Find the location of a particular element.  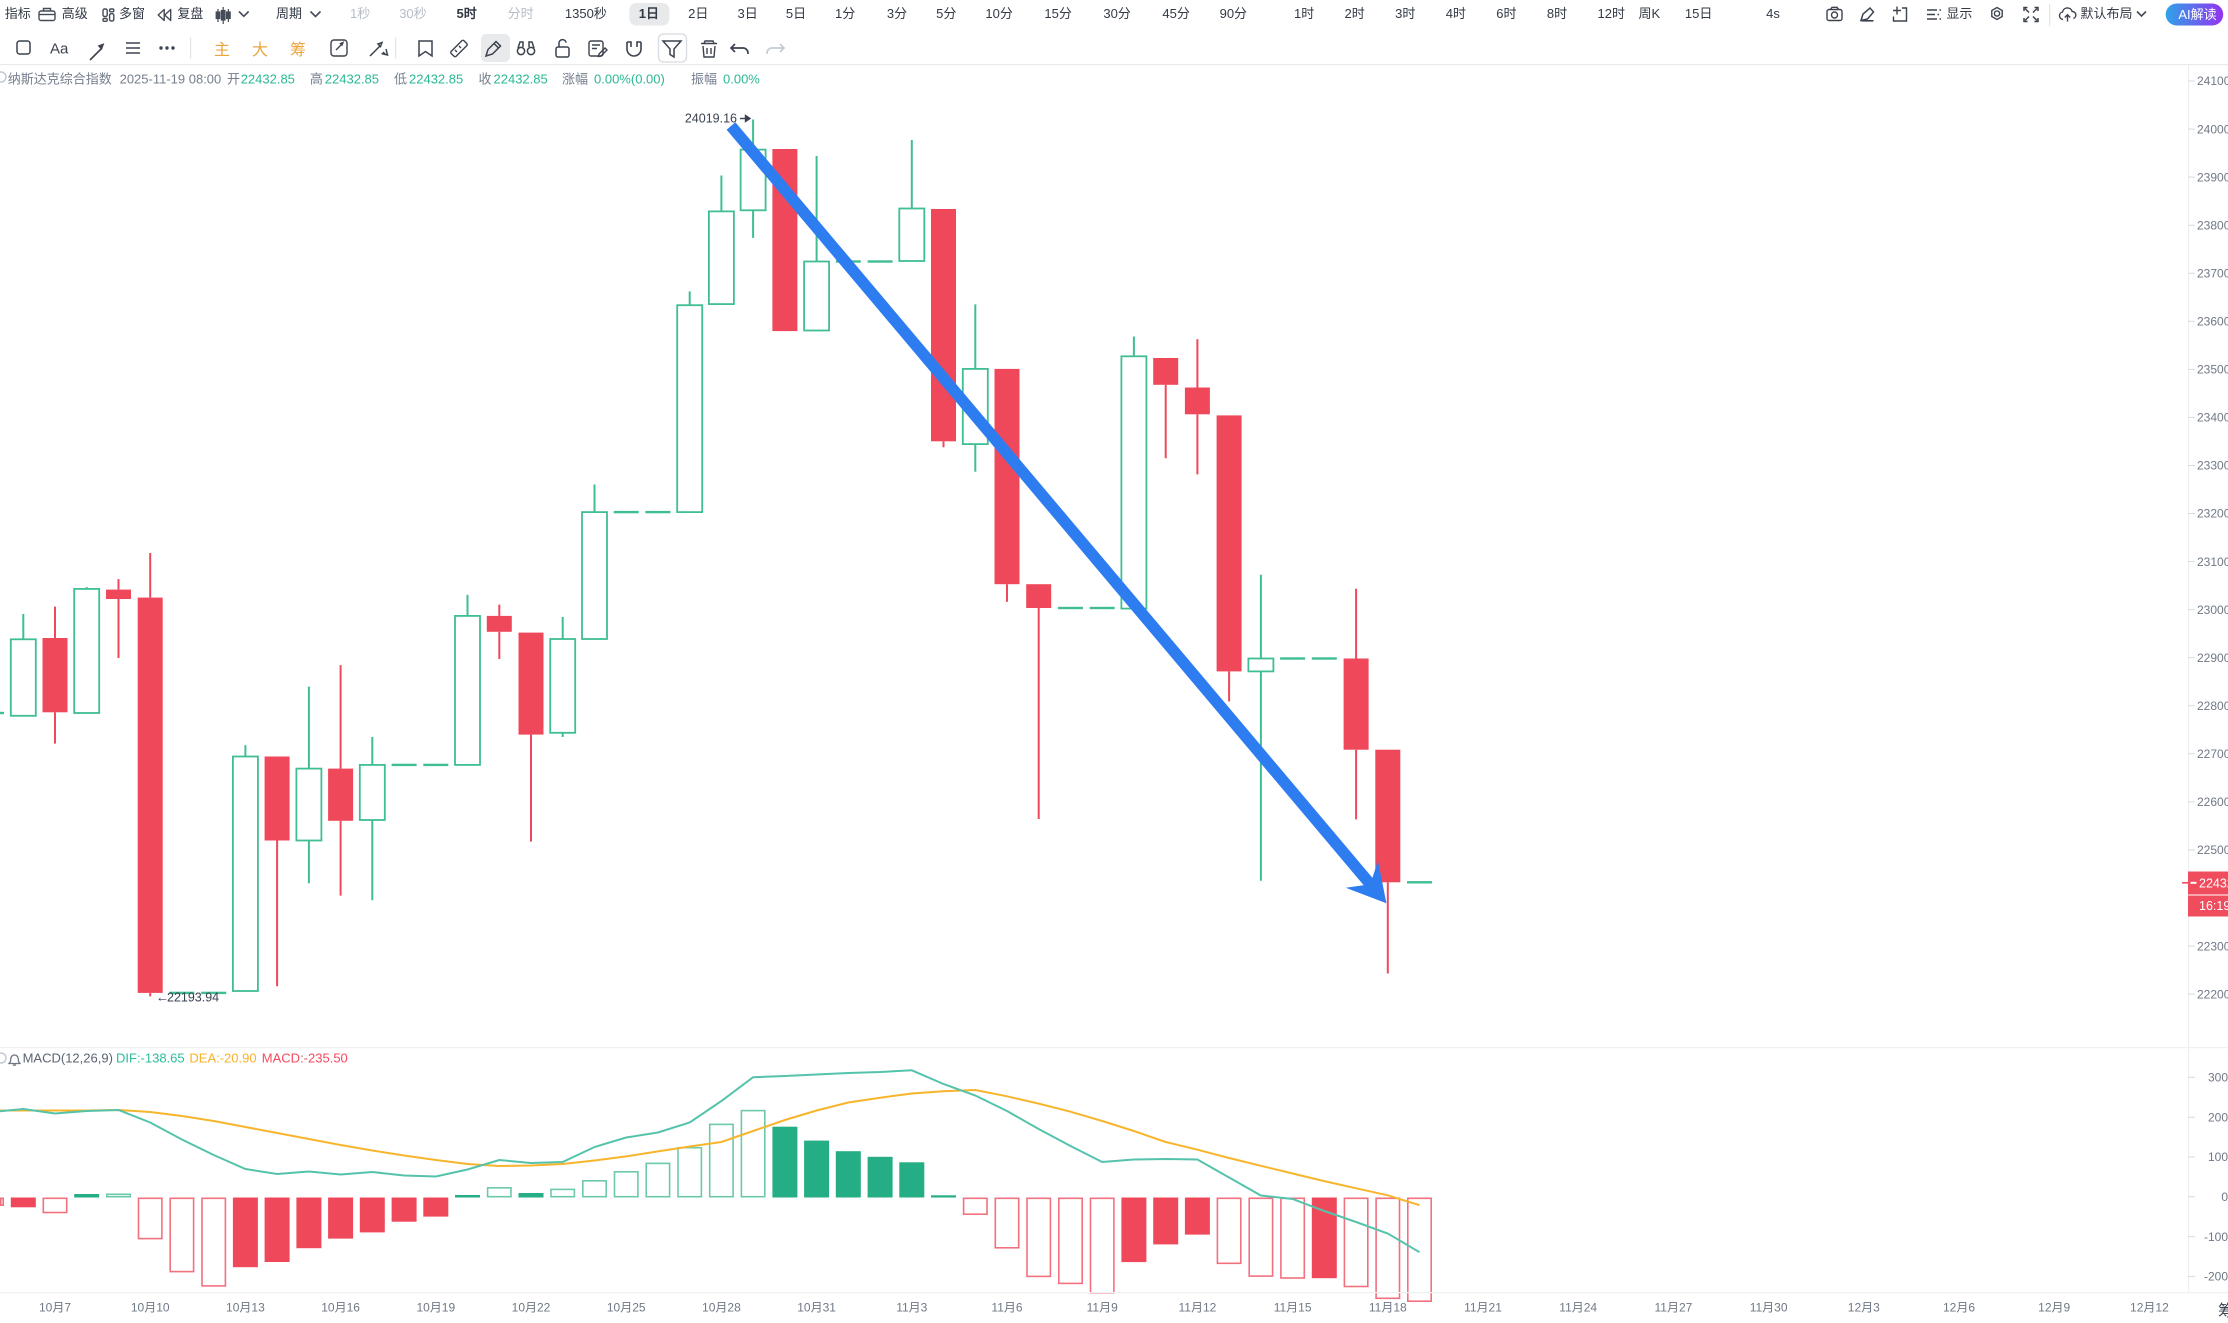

svg-text: 0.00% is located at coordinates (741, 79).